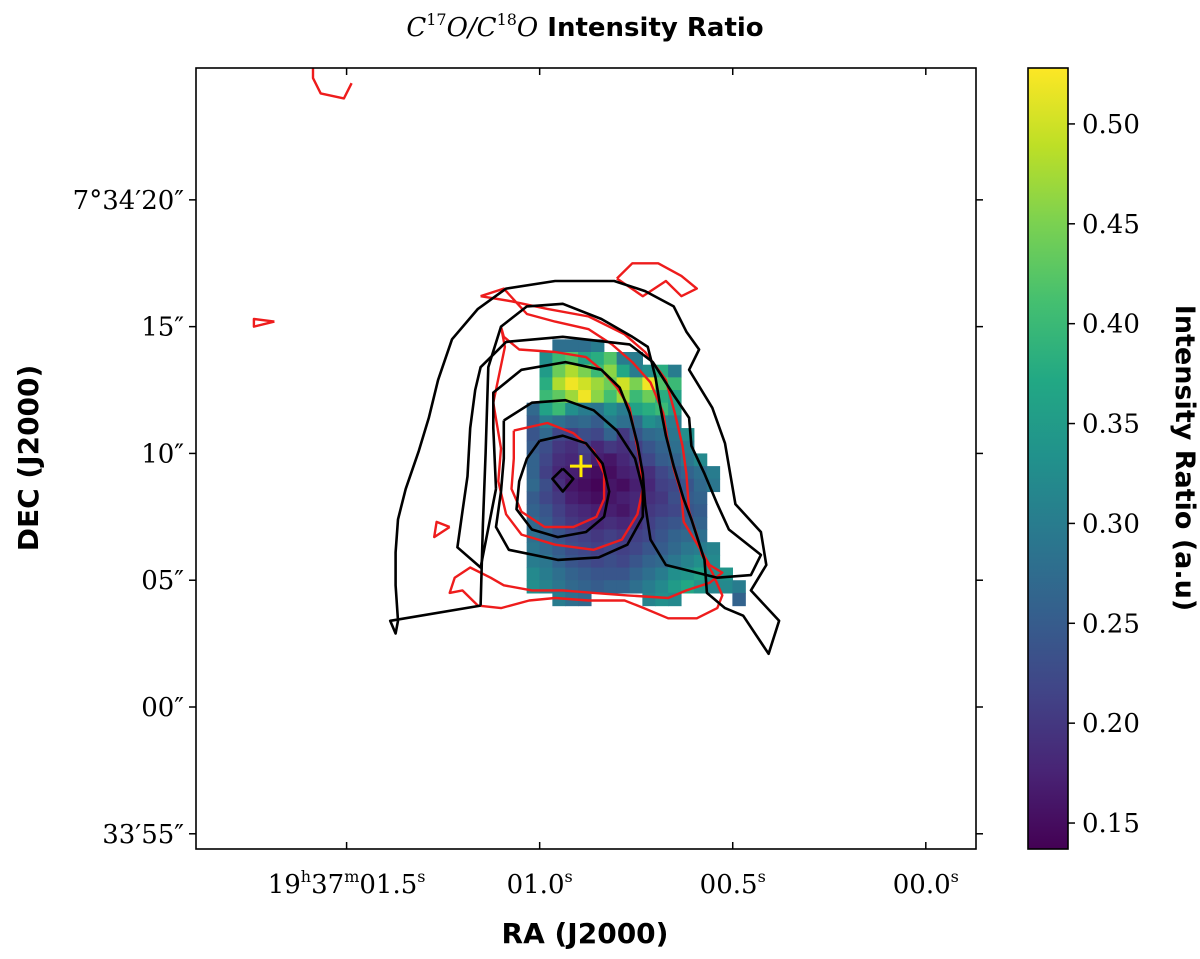  Describe the element at coordinates (129, 201) in the screenshot. I see `y-tick-label: 7°34′20″` at that location.